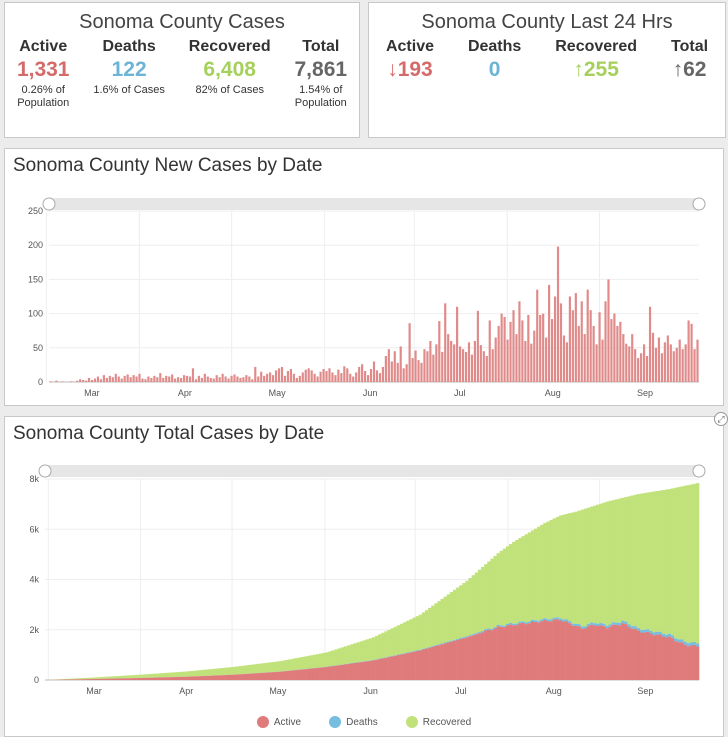 Image resolution: width=728 pixels, height=737 pixels. Describe the element at coordinates (278, 722) in the screenshot. I see `legend-item-active: Active` at that location.